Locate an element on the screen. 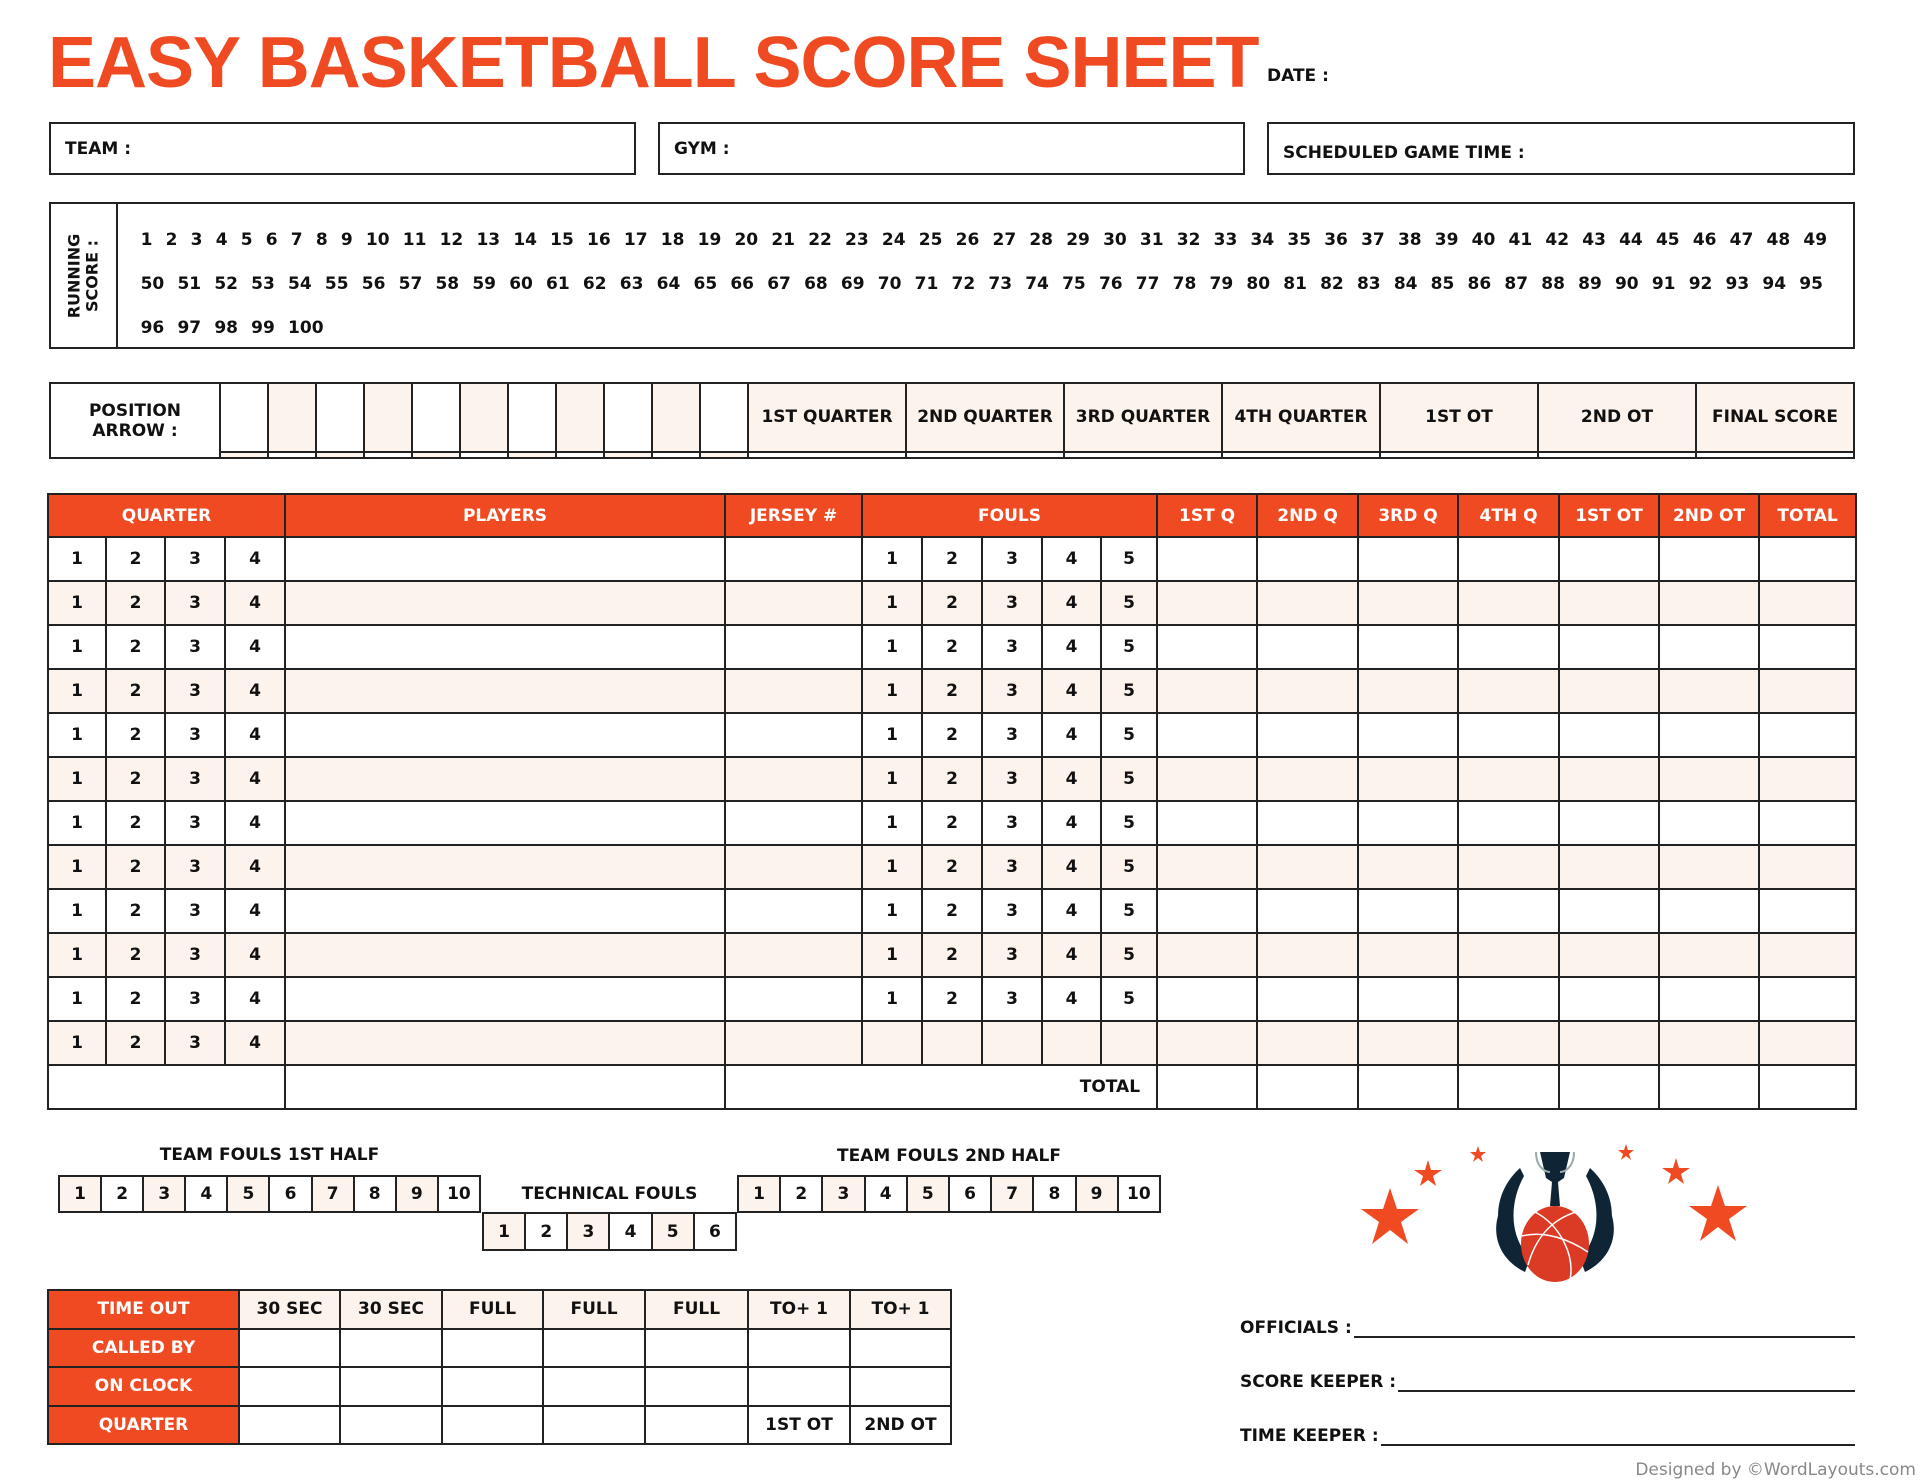 The width and height of the screenshot is (1920, 1484). running-score-number: 57 is located at coordinates (410, 284).